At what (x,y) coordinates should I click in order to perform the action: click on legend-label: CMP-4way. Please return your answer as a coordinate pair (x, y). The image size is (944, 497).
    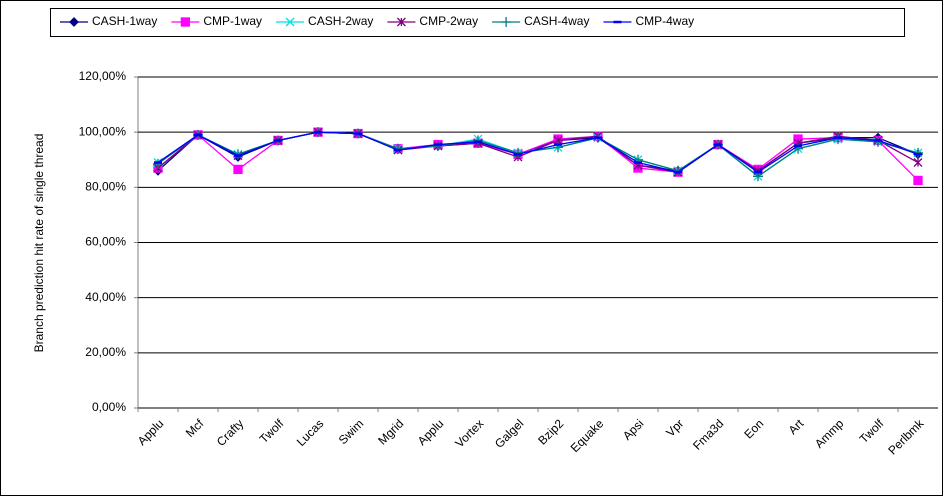
    Looking at the image, I should click on (664, 21).